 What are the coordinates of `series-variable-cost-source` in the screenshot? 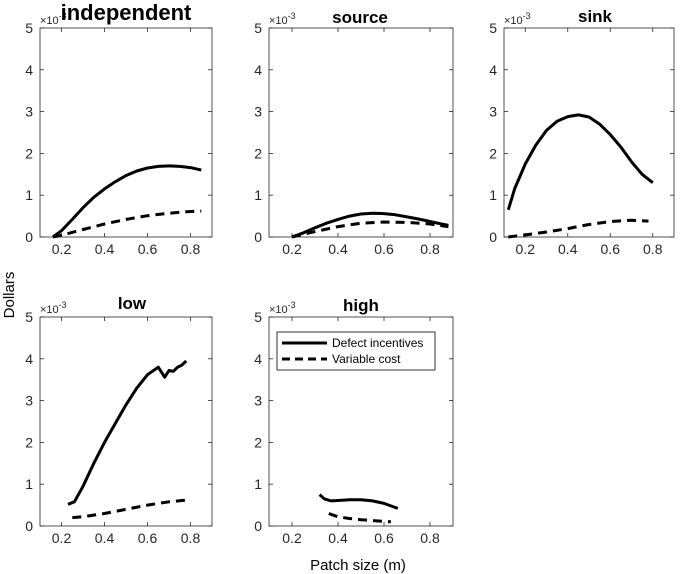 It's located at (370, 229).